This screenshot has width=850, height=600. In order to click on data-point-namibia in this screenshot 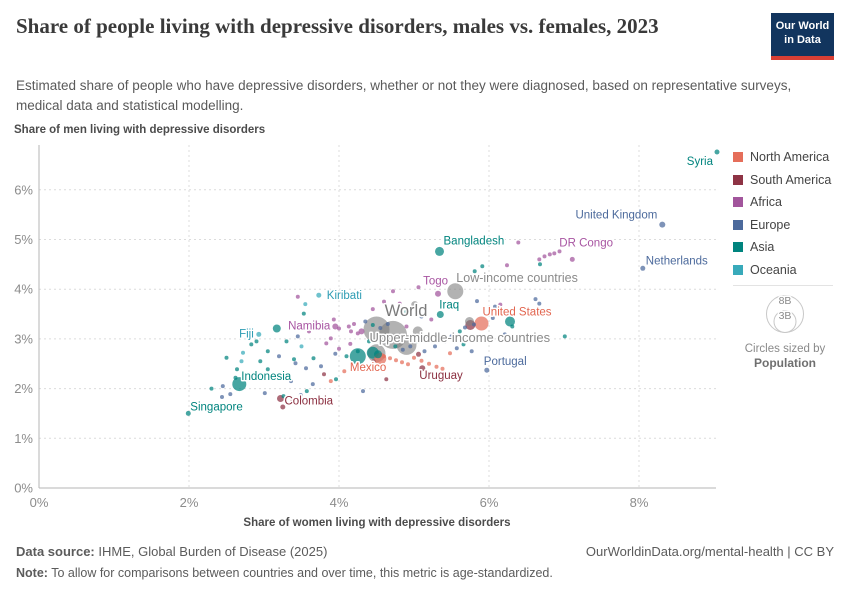, I will do `click(335, 326)`.